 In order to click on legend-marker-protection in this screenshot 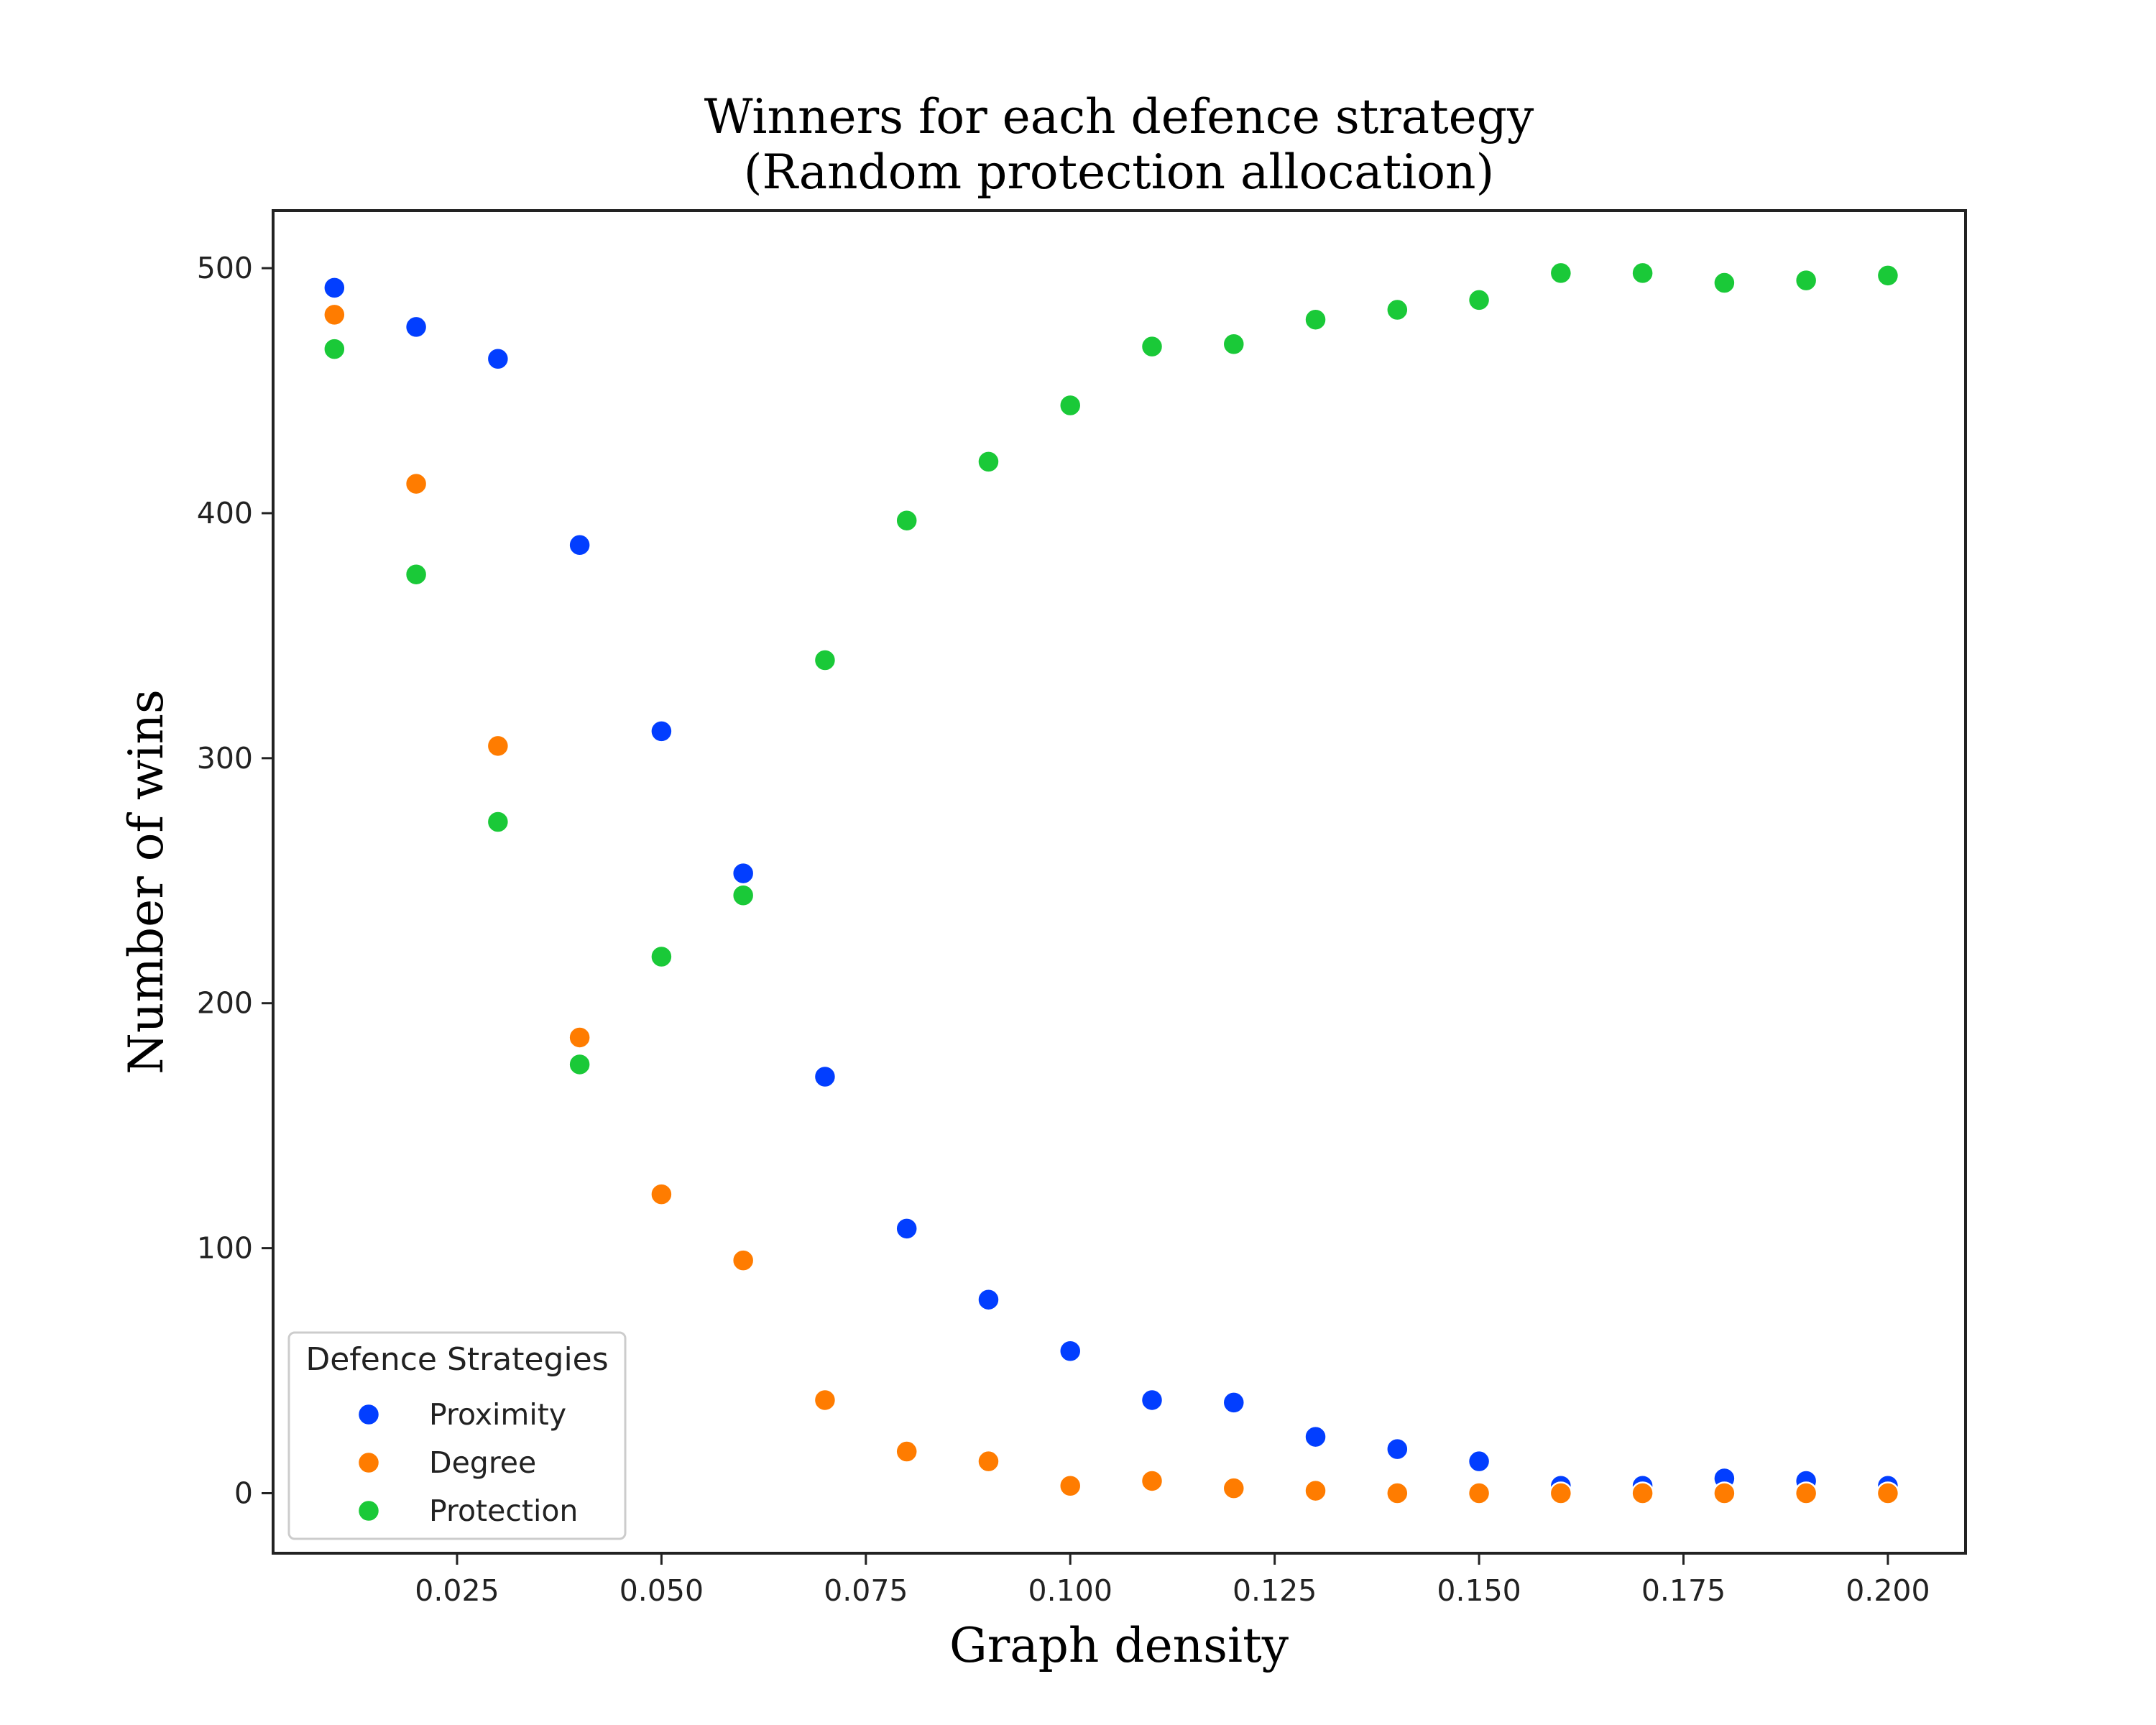, I will do `click(369, 1511)`.